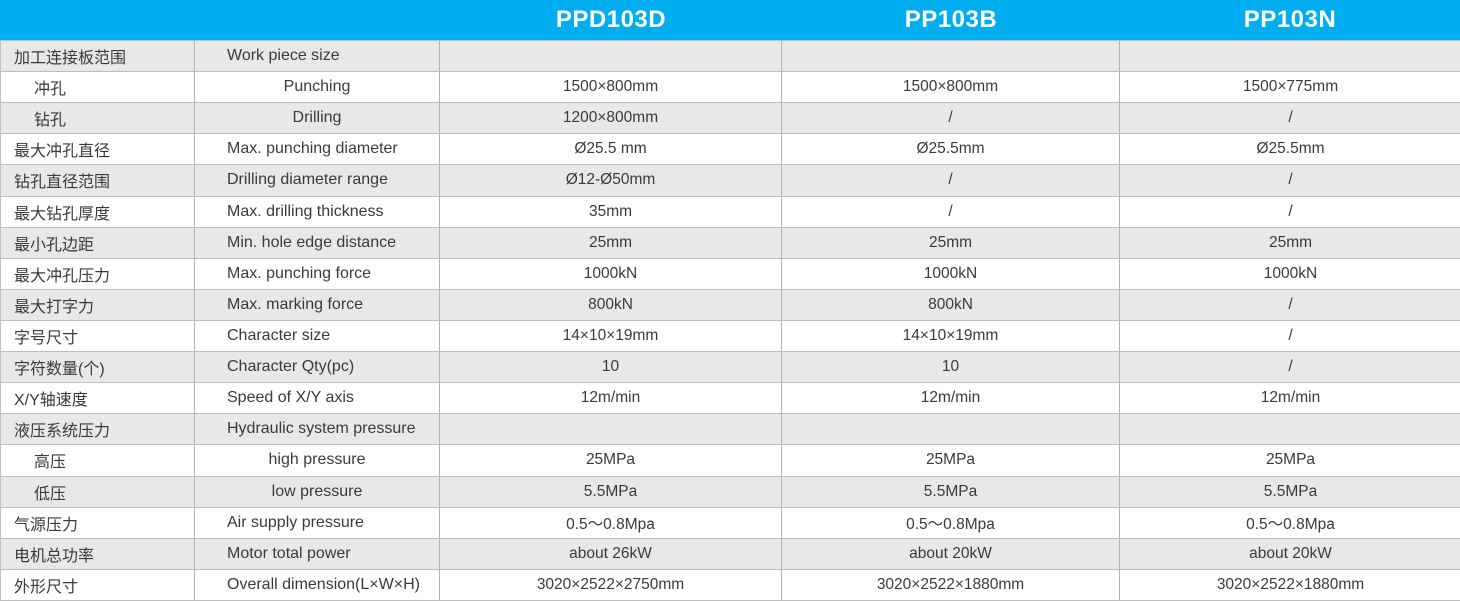 The image size is (1460, 601). Describe the element at coordinates (317, 20) in the screenshot. I see `header-spacer-en` at that location.